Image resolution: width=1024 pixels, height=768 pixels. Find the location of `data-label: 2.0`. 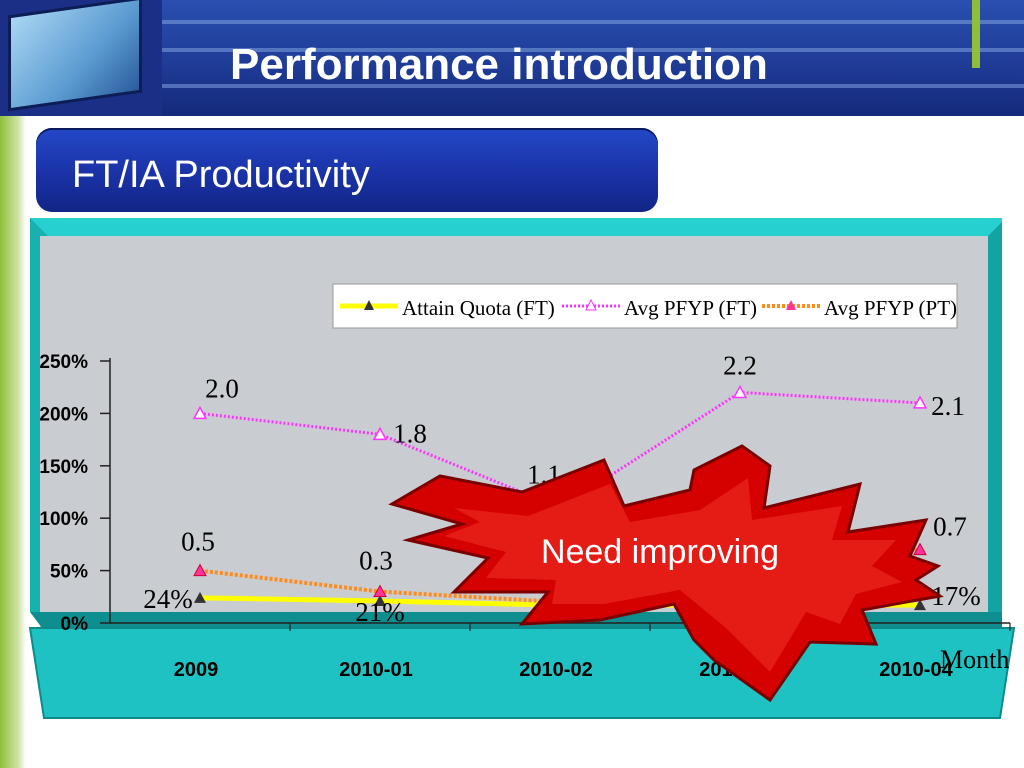

data-label: 2.0 is located at coordinates (222, 388).